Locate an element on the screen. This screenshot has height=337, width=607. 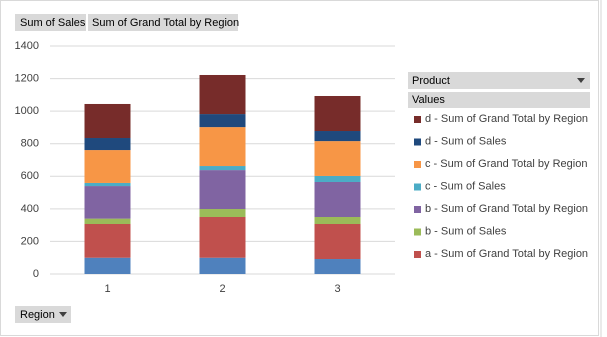
axis-field-button is located at coordinates (43, 314).